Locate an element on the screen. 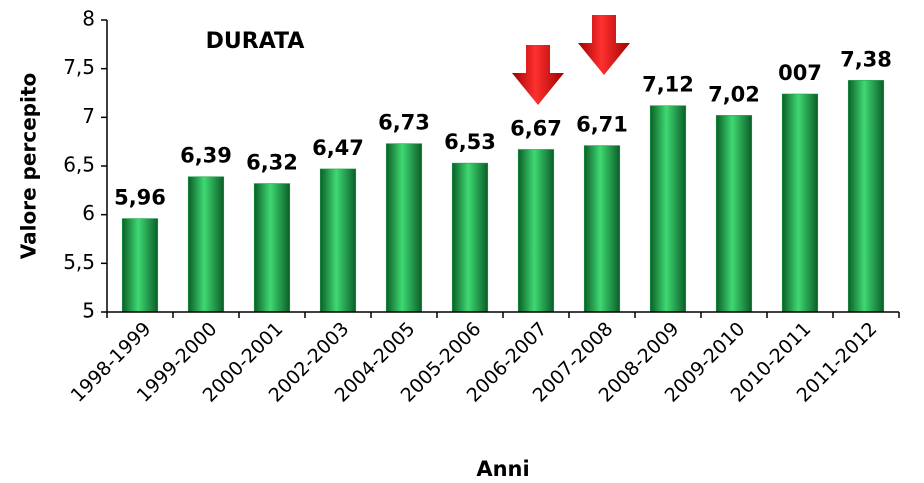 The image size is (924, 483). value-label: 6,71 is located at coordinates (602, 125).